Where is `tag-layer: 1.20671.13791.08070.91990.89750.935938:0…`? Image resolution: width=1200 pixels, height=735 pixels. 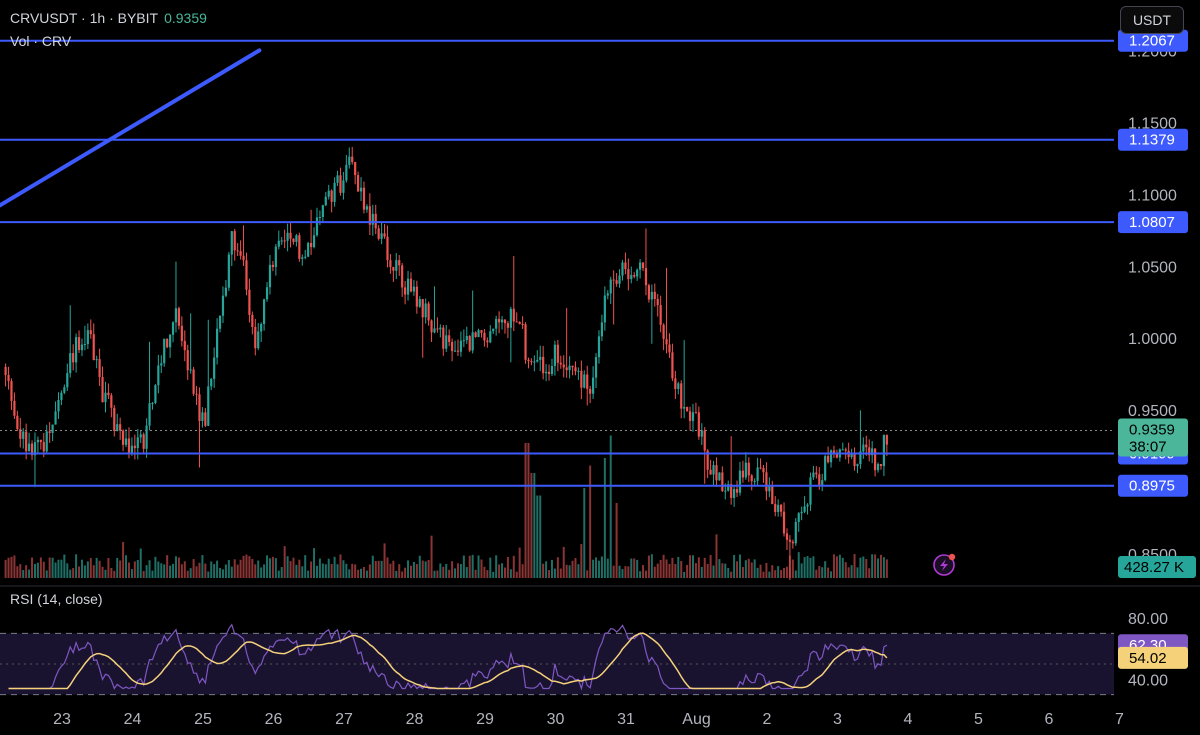
tag-layer: 1.20671.13791.08070.91990.89750.935938:0… is located at coordinates (1157, 349).